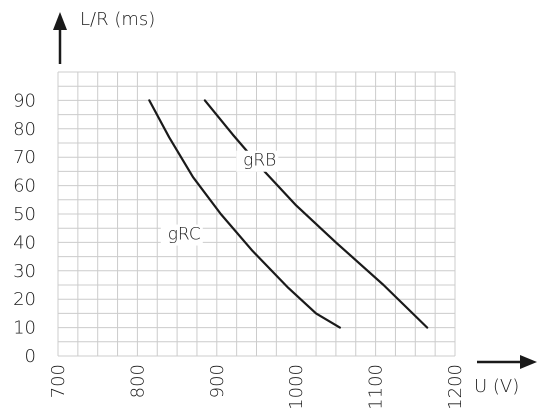  Describe the element at coordinates (496, 386) in the screenshot. I see `x-axis-title: U (V)` at that location.